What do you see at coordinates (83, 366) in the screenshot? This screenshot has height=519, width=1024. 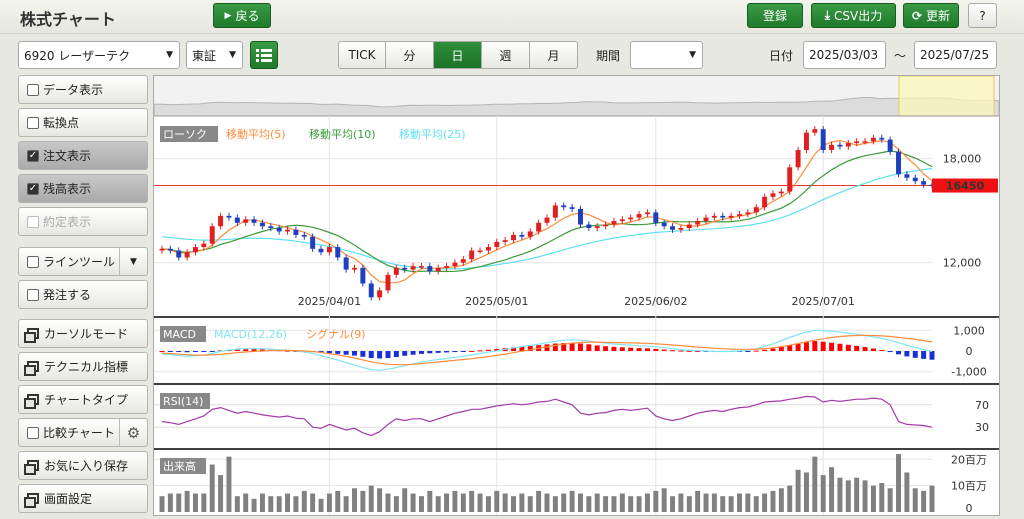 I see `sidebar-item-technical-indicators: テクニカル指標` at bounding box center [83, 366].